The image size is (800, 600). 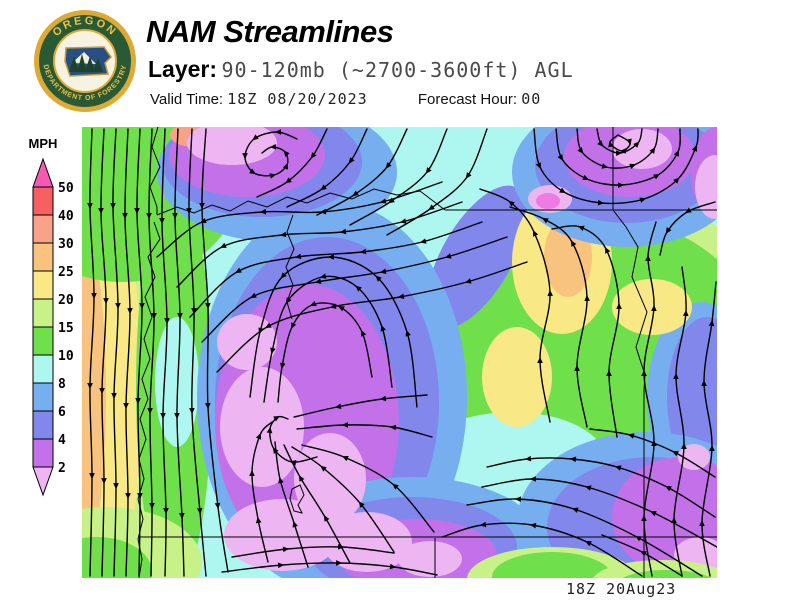 What do you see at coordinates (66, 328) in the screenshot?
I see `legend-tick-label: 15` at bounding box center [66, 328].